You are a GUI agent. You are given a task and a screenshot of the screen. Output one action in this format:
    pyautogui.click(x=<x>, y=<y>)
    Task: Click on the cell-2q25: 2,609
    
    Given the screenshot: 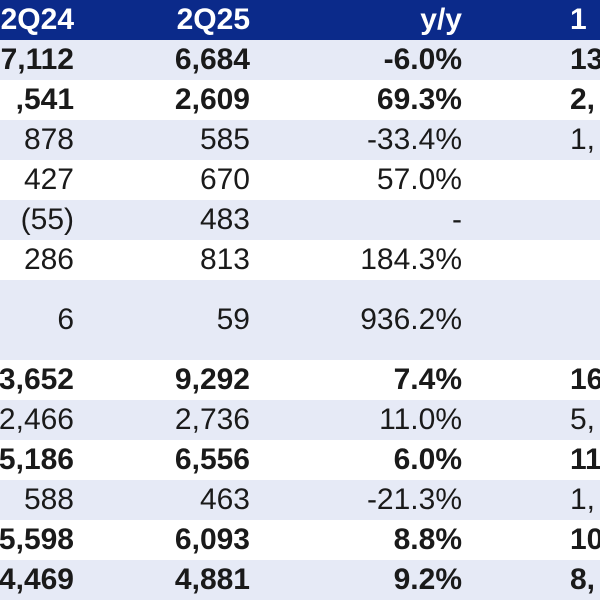 What is the action you would take?
    pyautogui.click(x=212, y=99)
    